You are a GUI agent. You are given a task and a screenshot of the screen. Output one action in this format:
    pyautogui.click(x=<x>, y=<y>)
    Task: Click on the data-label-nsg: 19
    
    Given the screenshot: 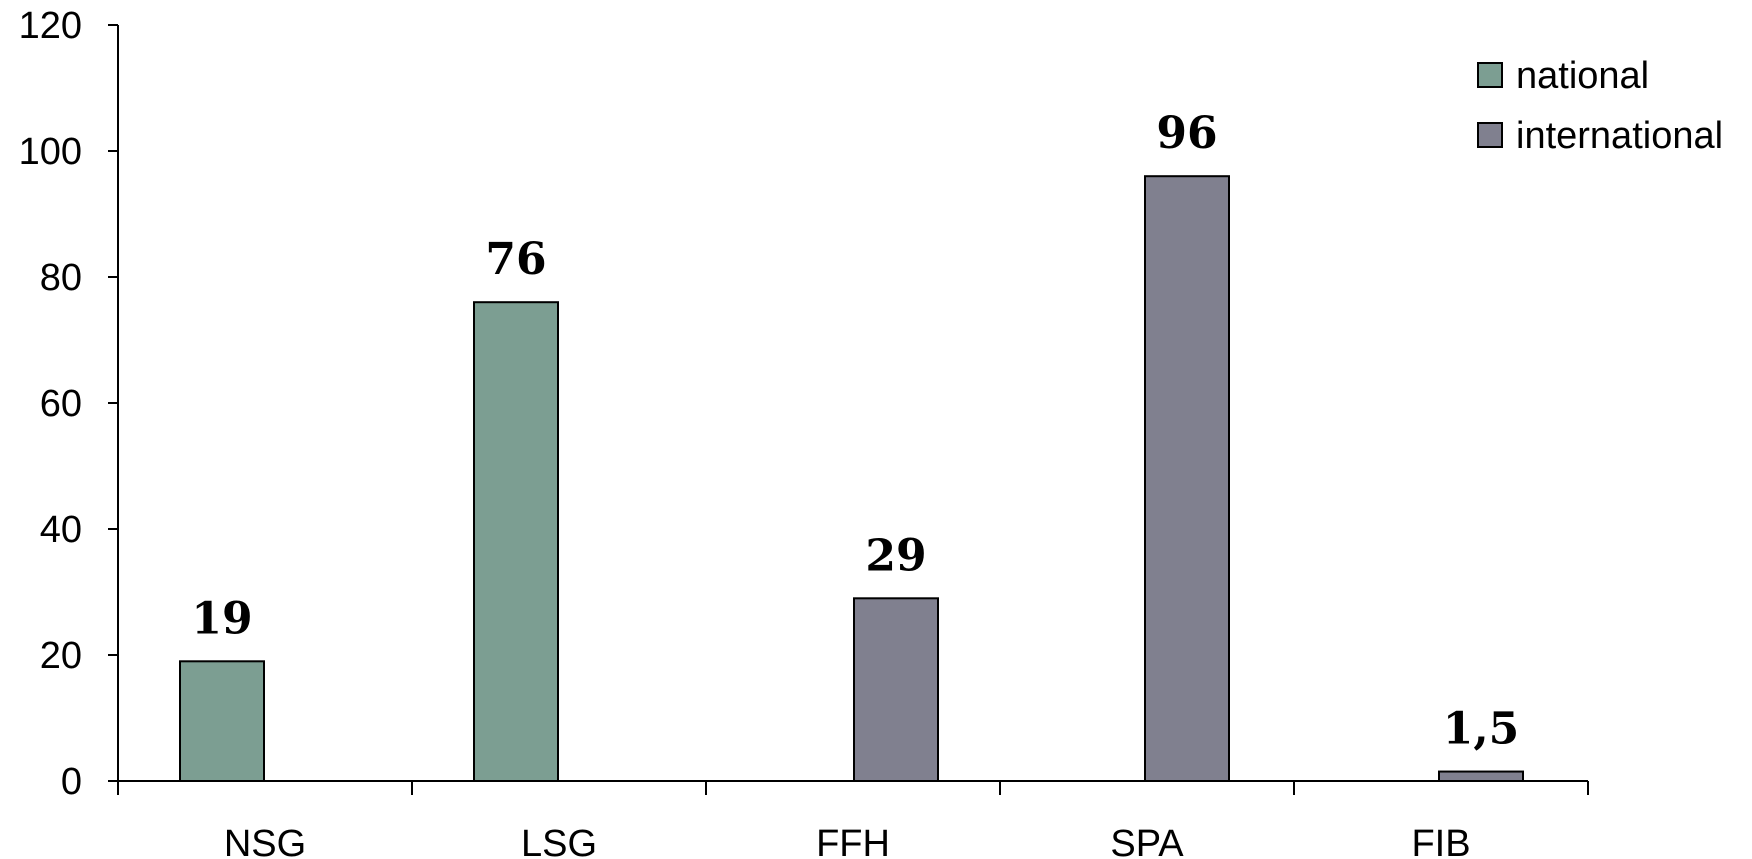 What is the action you would take?
    pyautogui.click(x=221, y=618)
    